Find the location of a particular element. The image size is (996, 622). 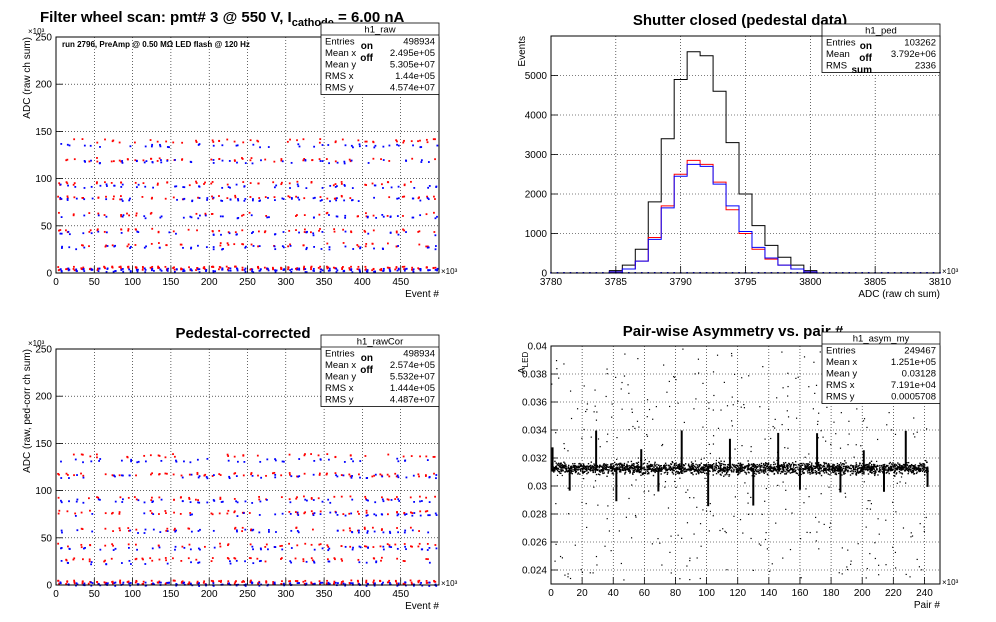

stats-value: 1.44e+05 is located at coordinates (415, 76).